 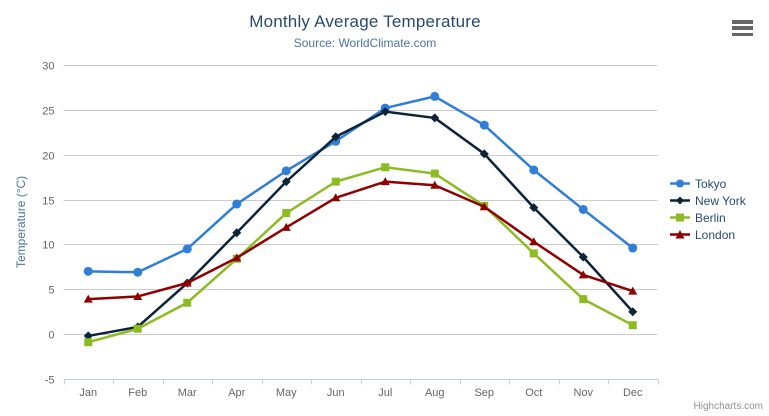 I want to click on export-menu-button, so click(x=742, y=28).